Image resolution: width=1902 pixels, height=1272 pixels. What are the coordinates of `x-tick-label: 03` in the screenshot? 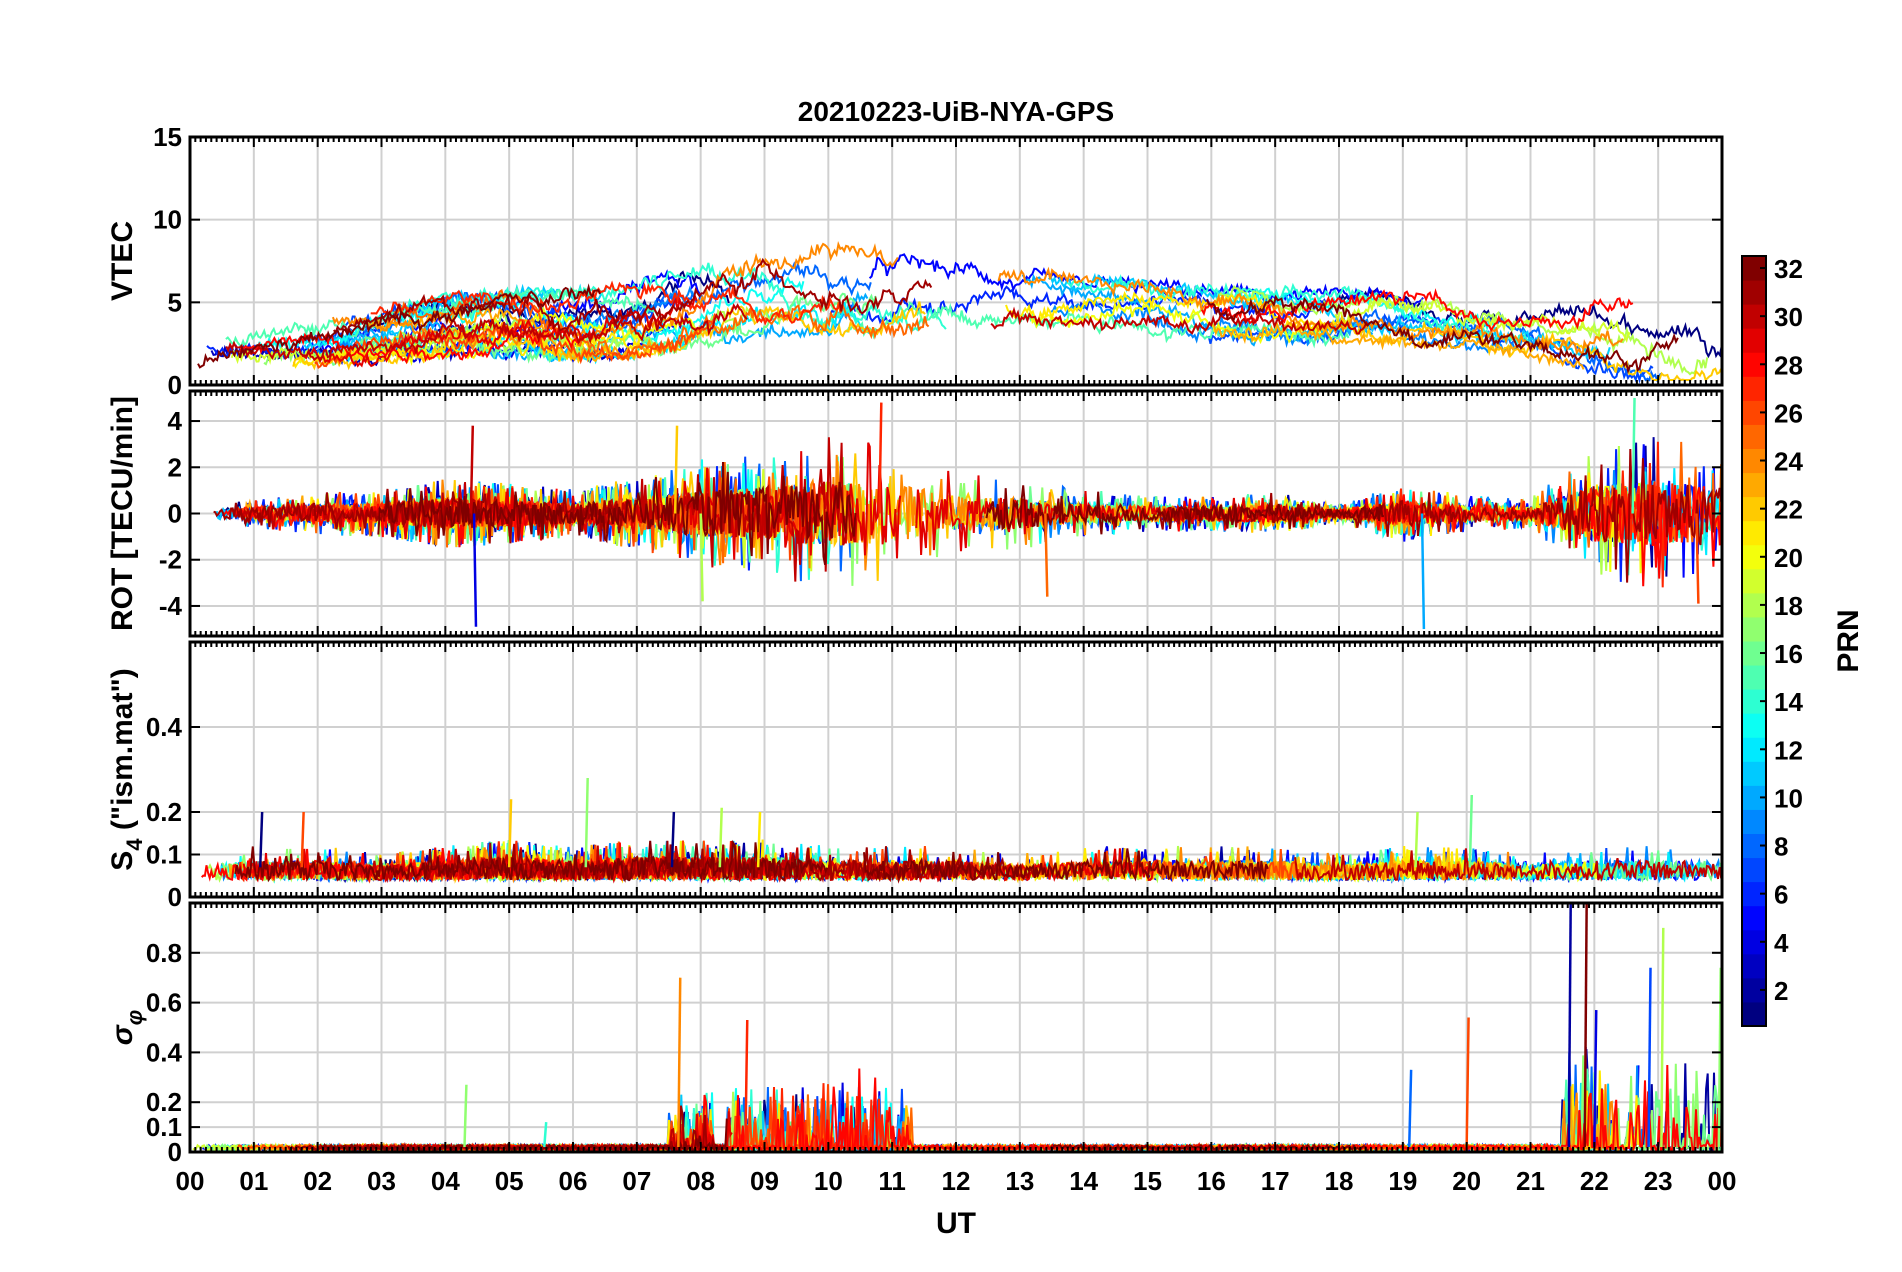 It's located at (381, 1181).